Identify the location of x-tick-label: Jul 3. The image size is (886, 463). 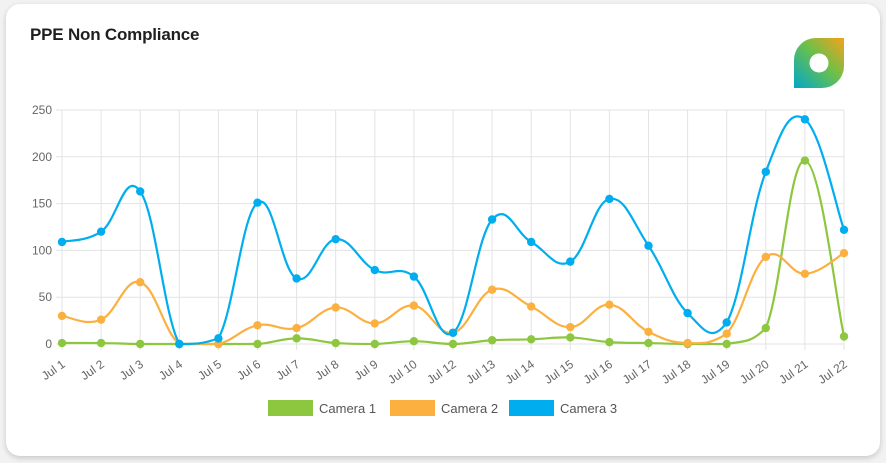
(131, 370).